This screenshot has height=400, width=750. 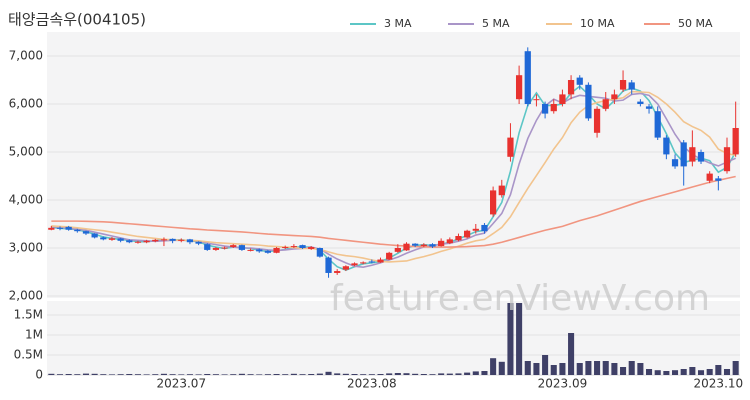 I want to click on volume-tick-label: 1.5M, so click(x=28, y=315).